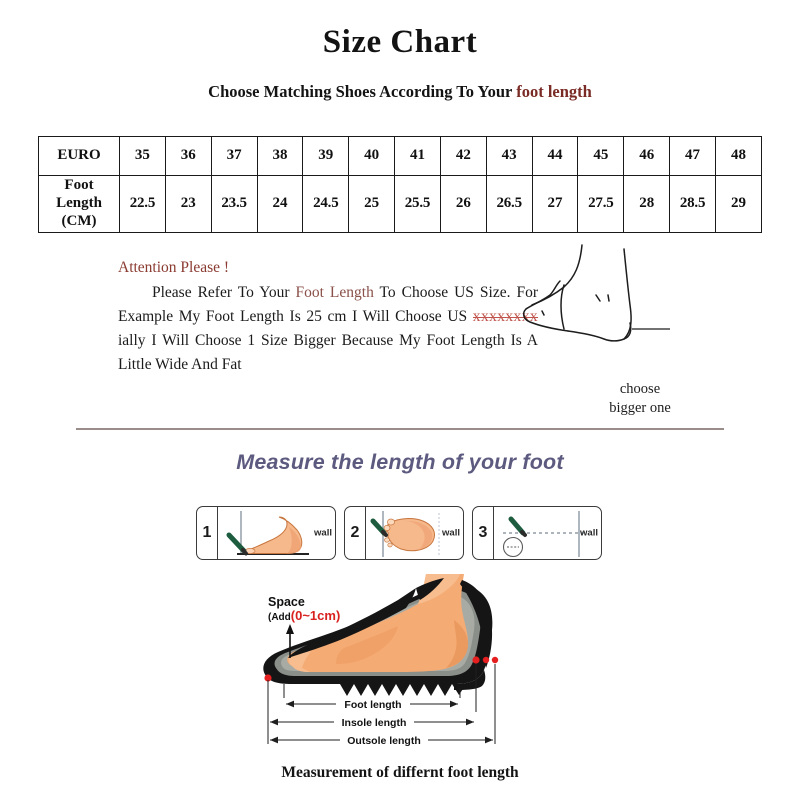 The height and width of the screenshot is (800, 800). I want to click on dimension-insole-length: Insole length, so click(372, 722).